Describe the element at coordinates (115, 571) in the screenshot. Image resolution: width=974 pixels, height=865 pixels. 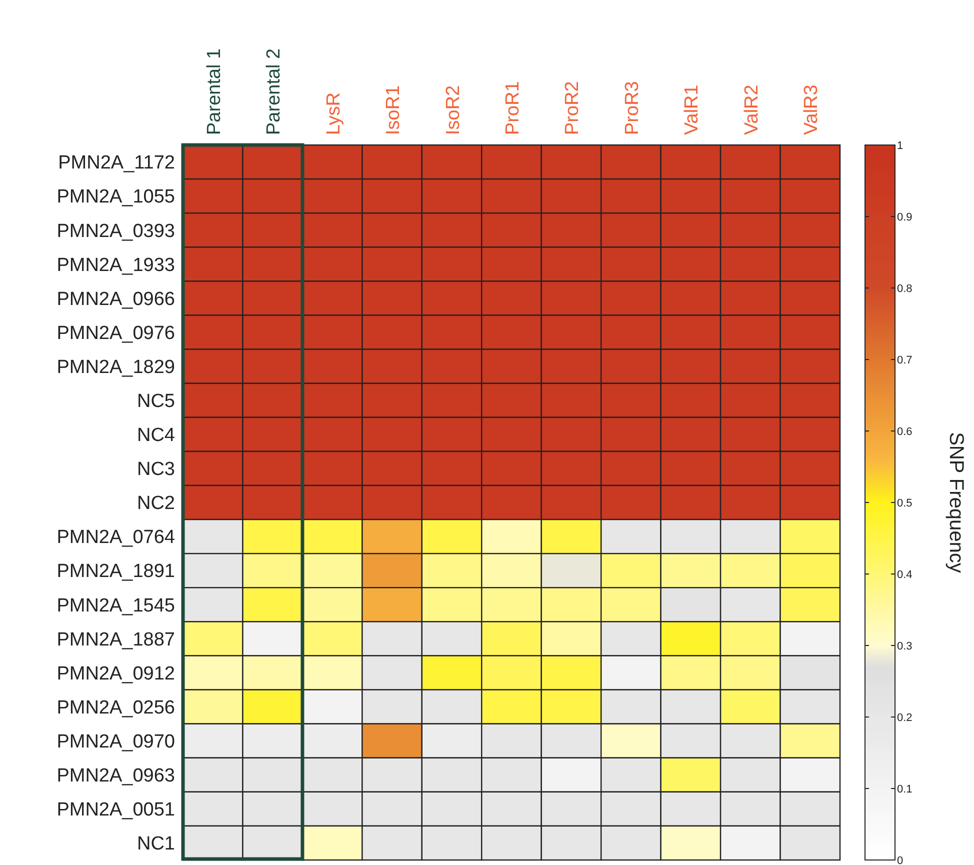
I see `y-tick-label: PMN2A_1891` at that location.